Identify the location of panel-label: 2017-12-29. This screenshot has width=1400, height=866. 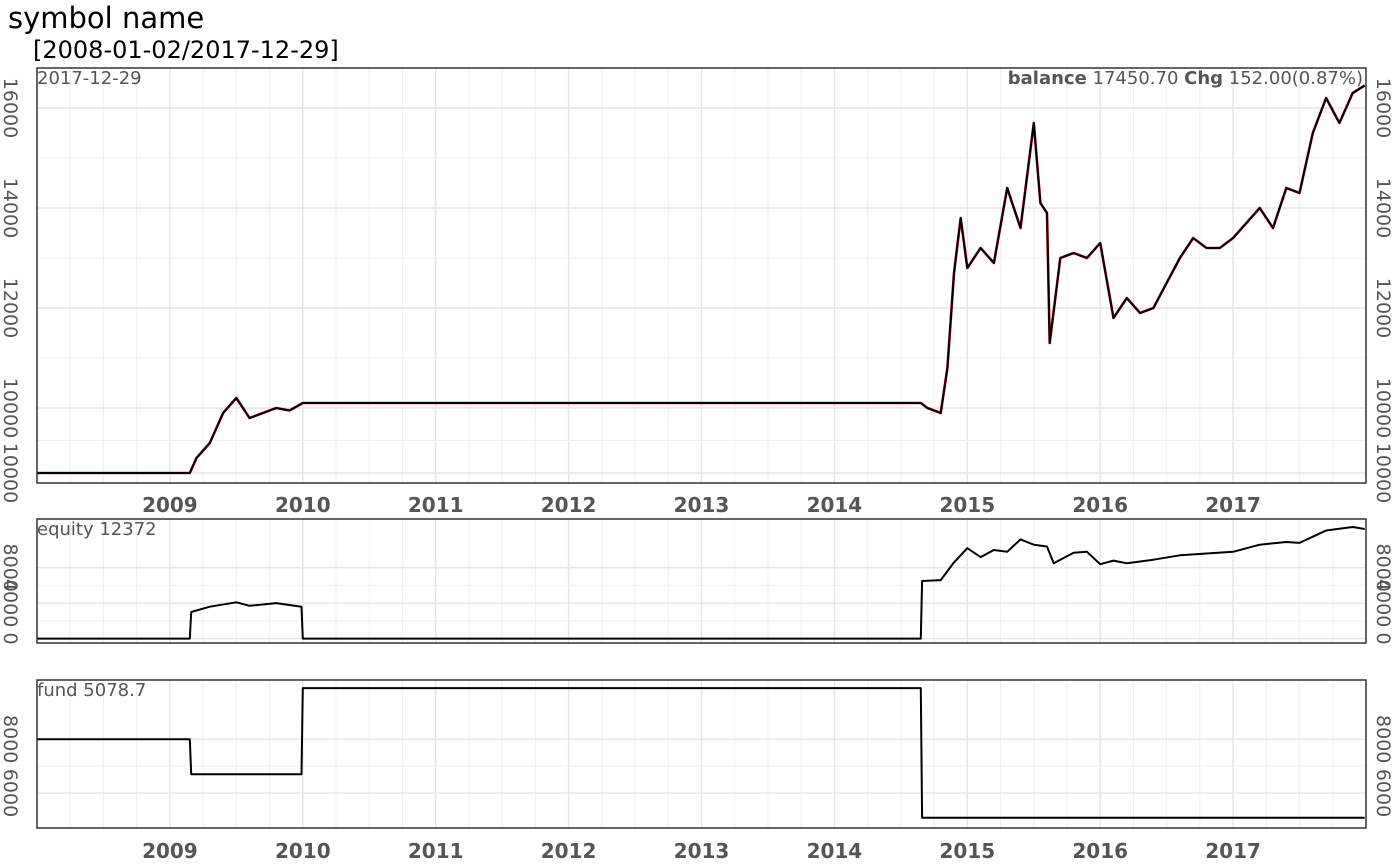
(89, 78).